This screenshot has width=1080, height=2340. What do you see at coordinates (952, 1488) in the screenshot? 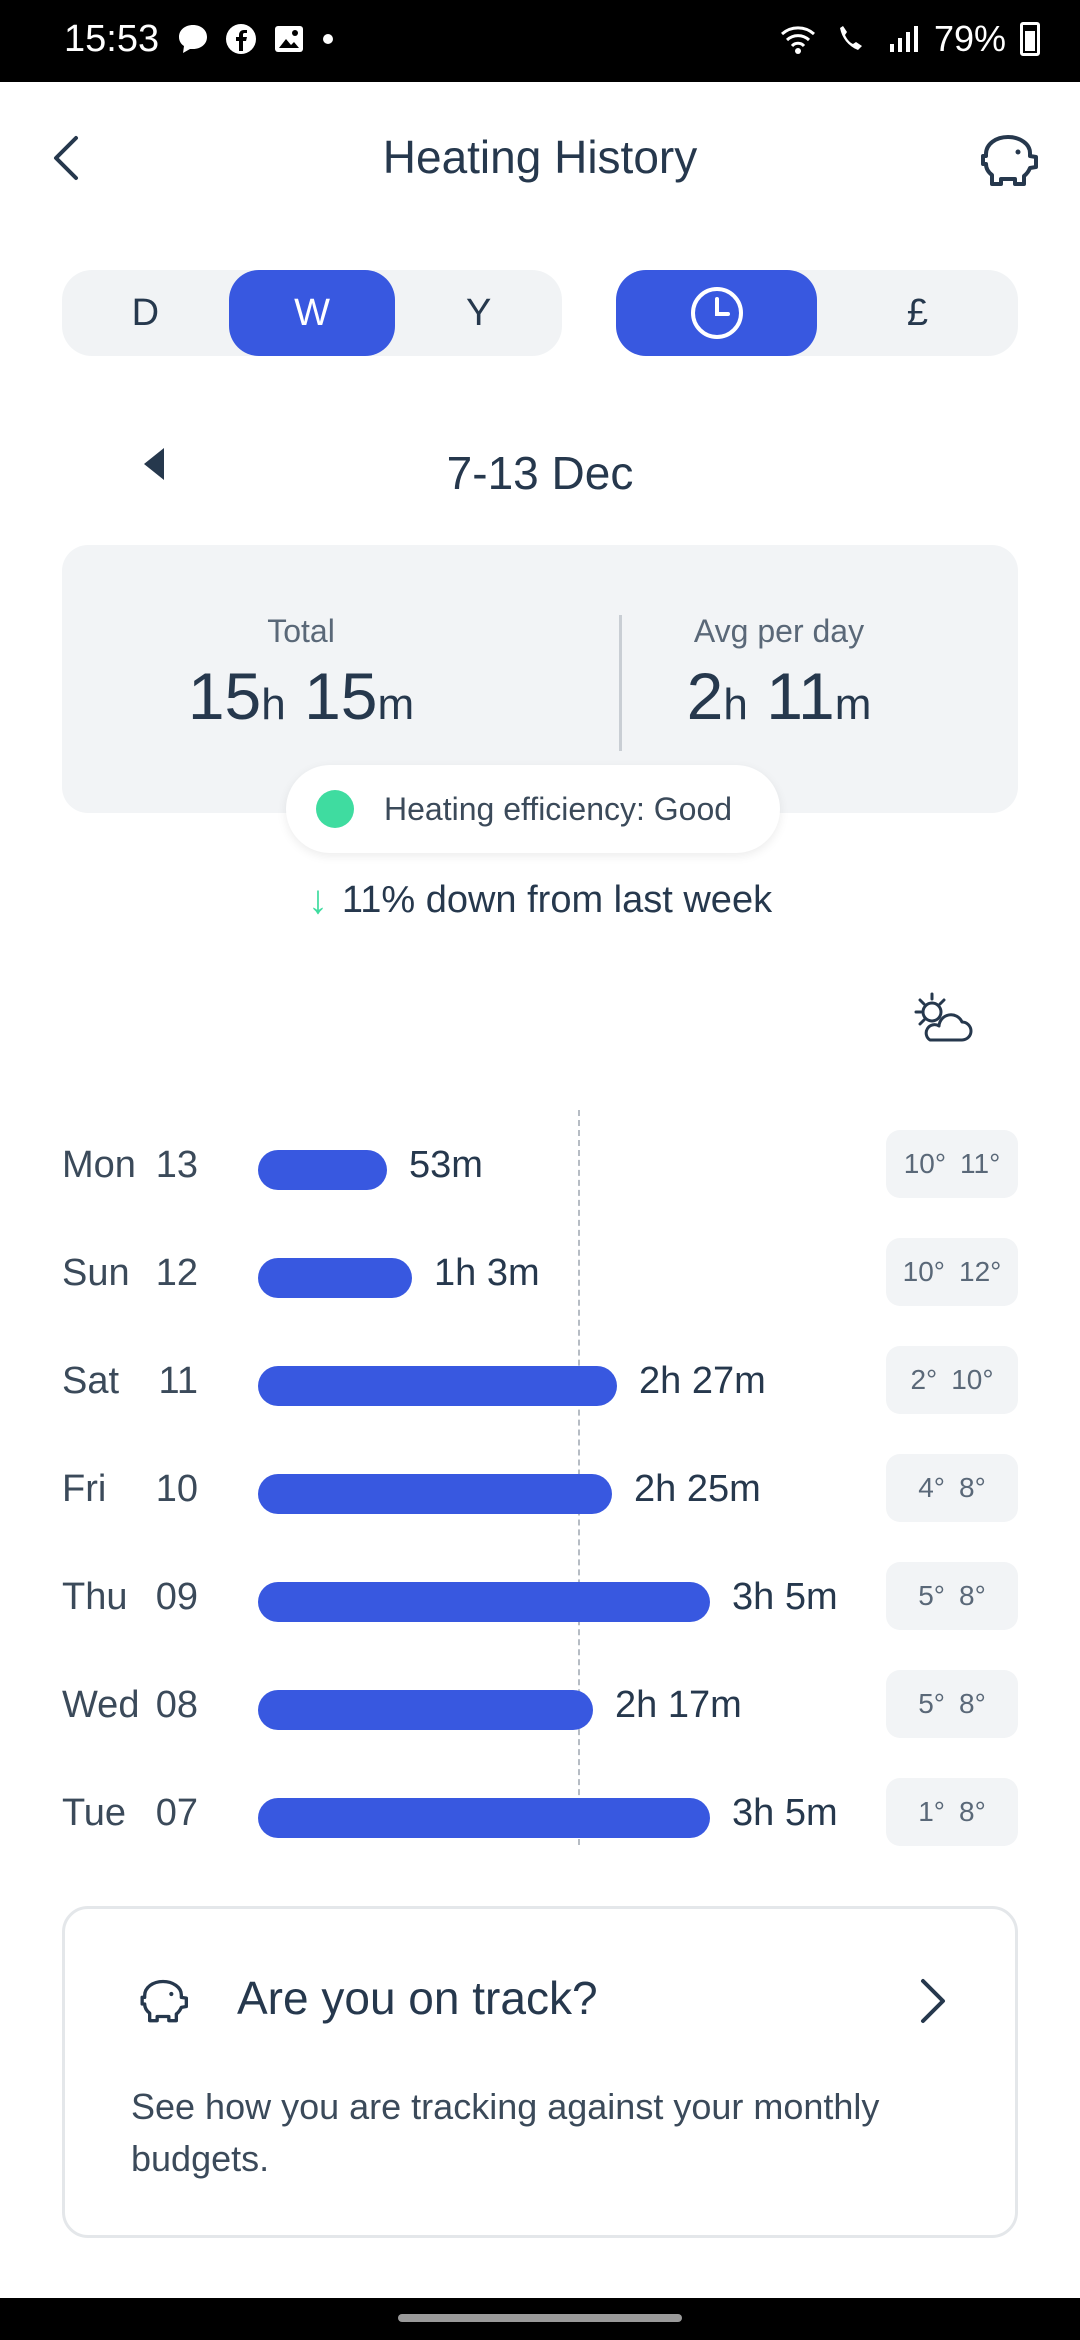
I see `temperature-range-chip: 4° 8°` at bounding box center [952, 1488].